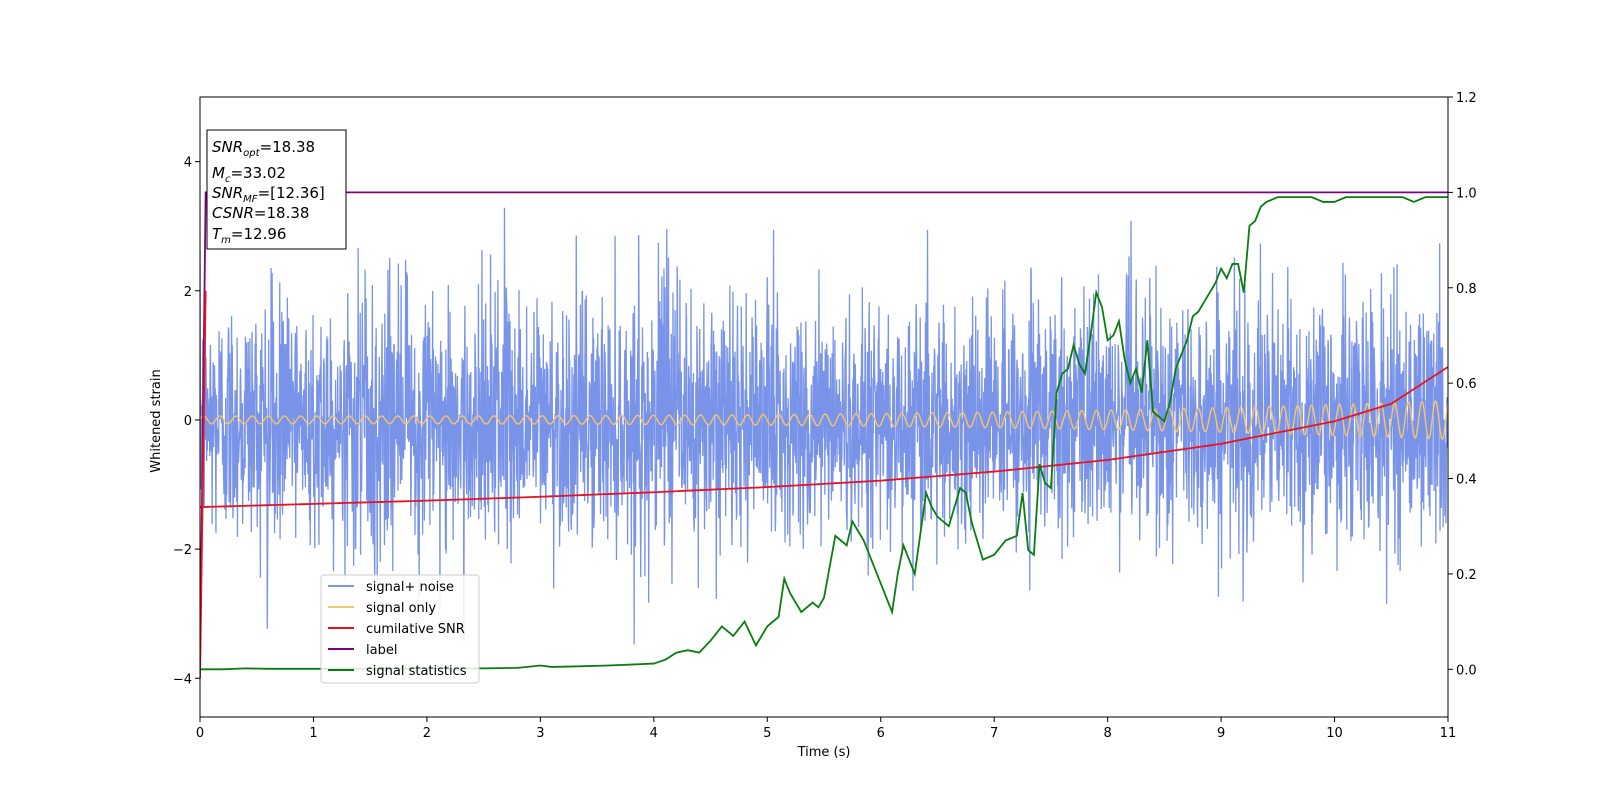  Describe the element at coordinates (268, 194) in the screenshot. I see `annotation-snr-mf: SNRMF=[12.36]` at that location.